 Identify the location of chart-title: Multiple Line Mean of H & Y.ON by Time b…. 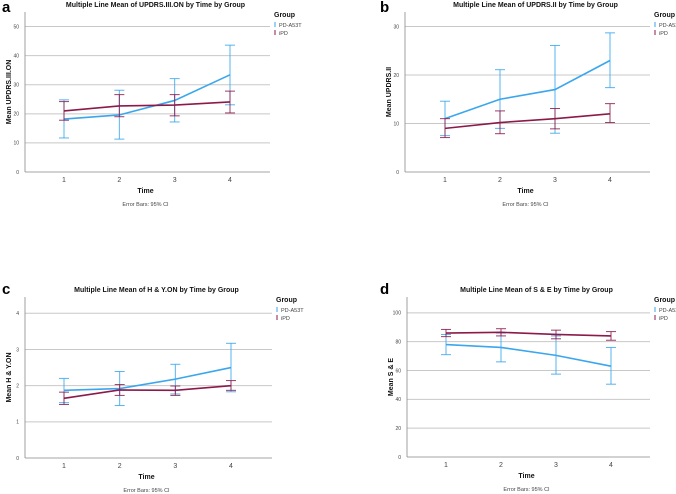
(156, 290).